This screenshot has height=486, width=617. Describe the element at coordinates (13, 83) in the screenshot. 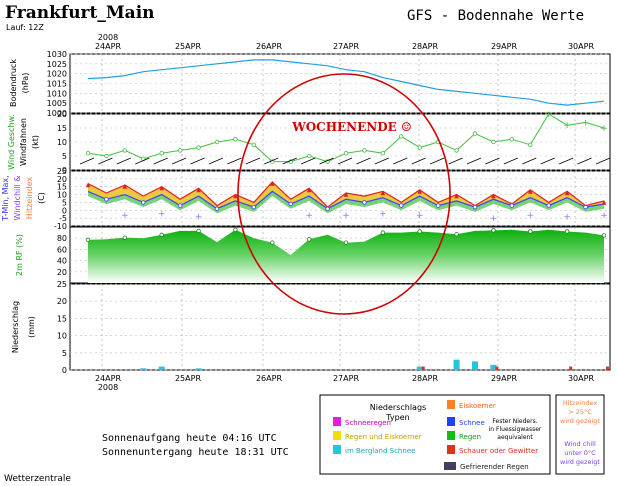

I see `pressure-axis-label: Bodendruck` at that location.